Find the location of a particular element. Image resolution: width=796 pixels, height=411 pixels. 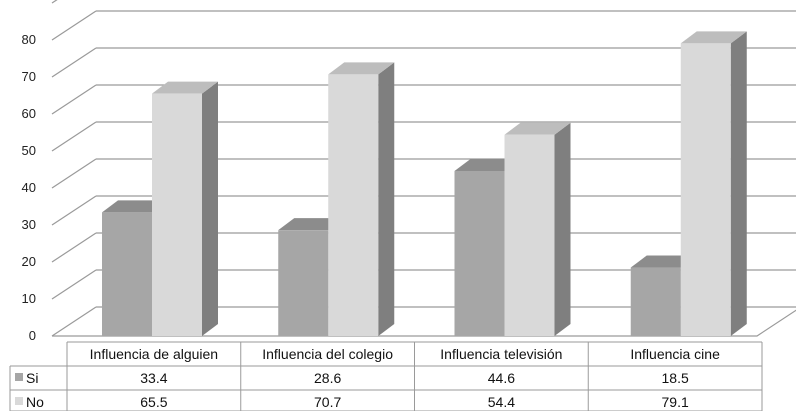

y-tick-label: 30 is located at coordinates (29, 224).